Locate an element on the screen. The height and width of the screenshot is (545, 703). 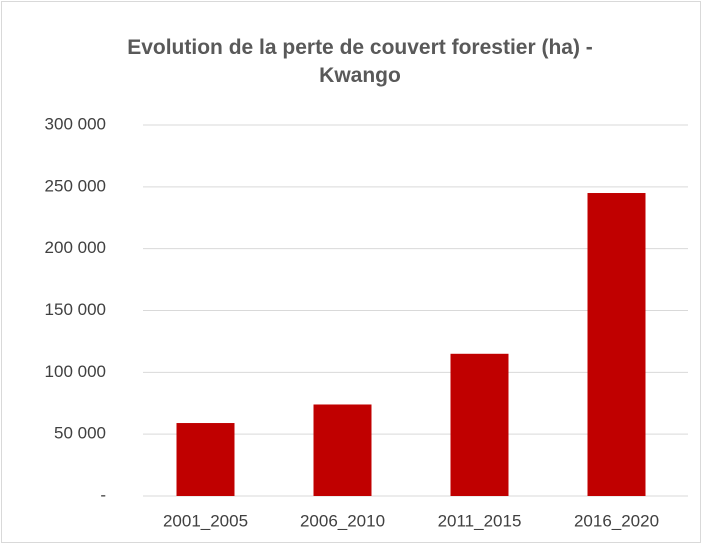
y-tick-label: 50 000 is located at coordinates (80, 433).